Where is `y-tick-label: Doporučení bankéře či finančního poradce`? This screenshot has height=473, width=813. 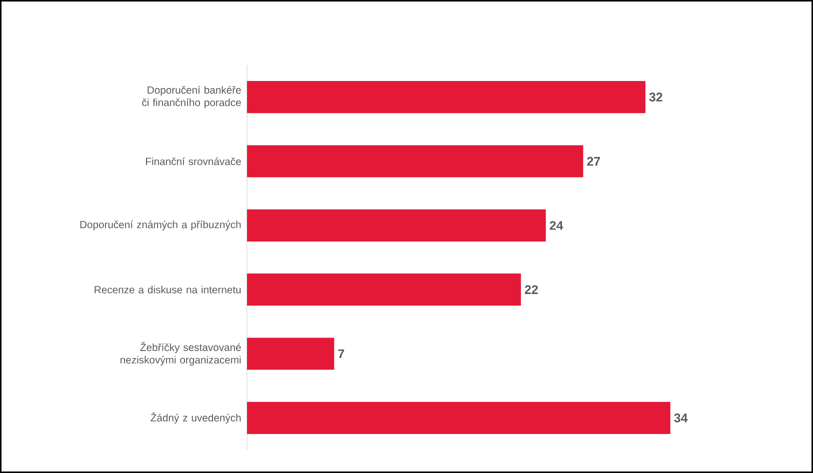 y-tick-label: Doporučení bankéře či finančního poradce is located at coordinates (191, 97).